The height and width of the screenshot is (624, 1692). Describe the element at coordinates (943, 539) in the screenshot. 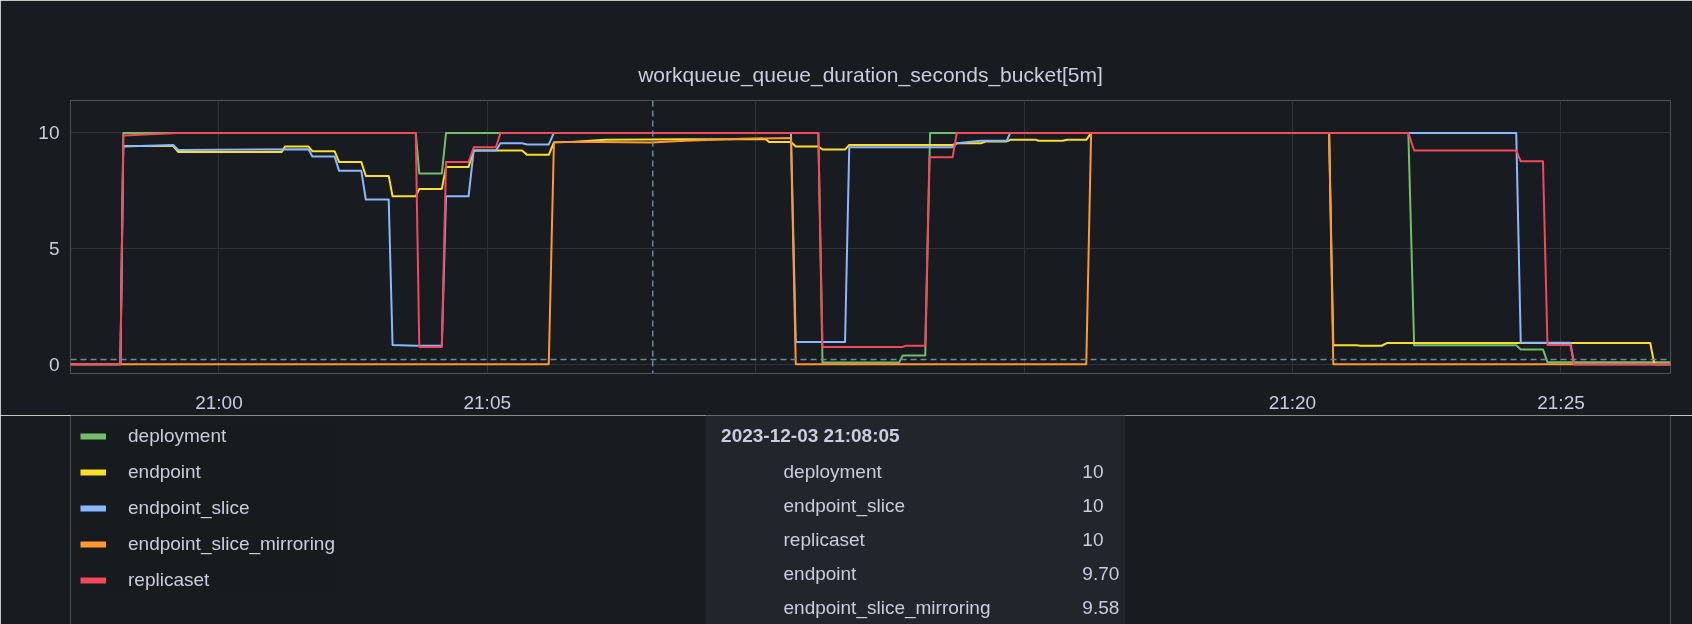

I see `text: replicaset 10` at that location.